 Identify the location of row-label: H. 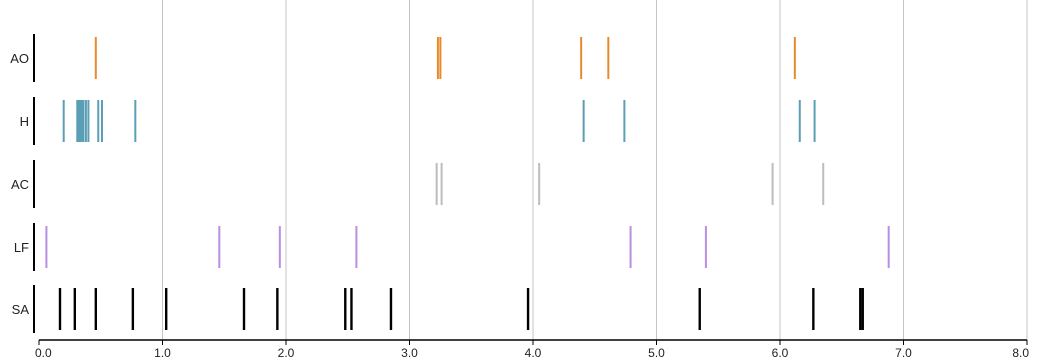
(24, 121).